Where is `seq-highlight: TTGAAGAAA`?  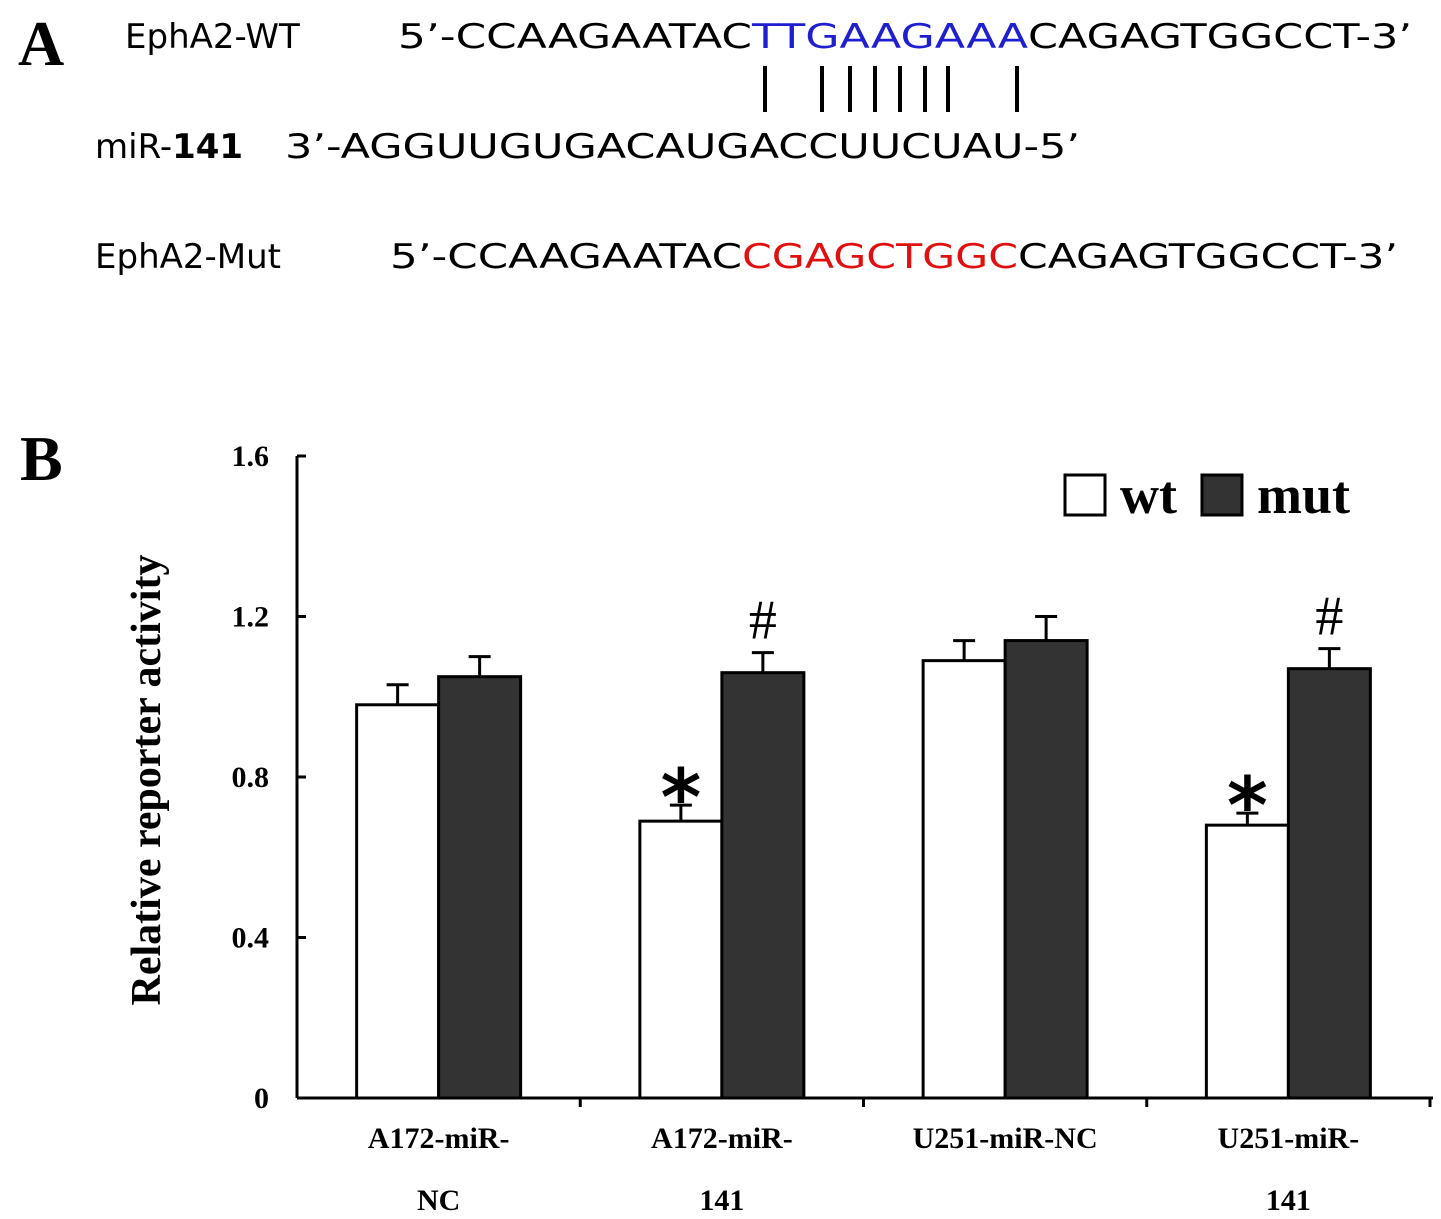
seq-highlight: TTGAAGAAA is located at coordinates (889, 37).